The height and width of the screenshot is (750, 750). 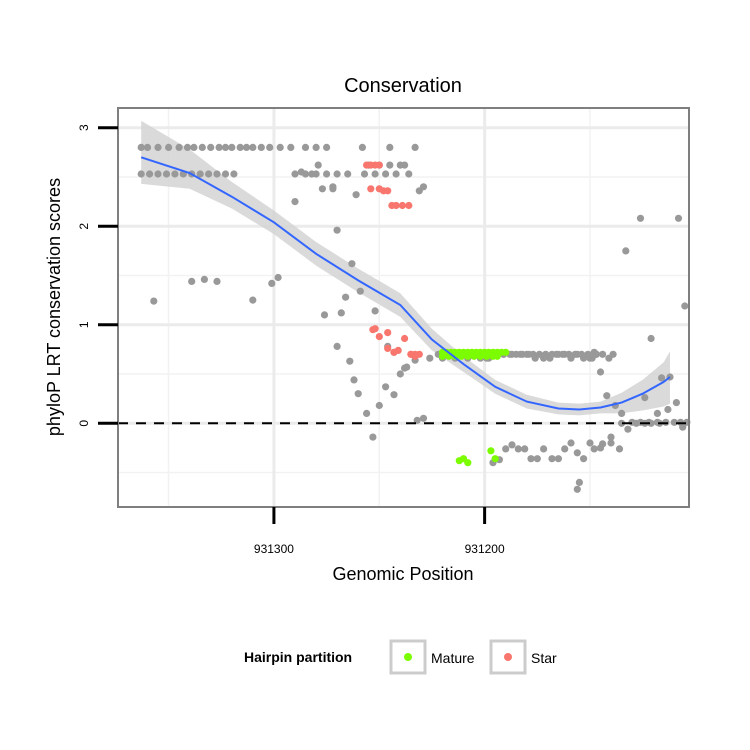 I want to click on y-axis: 0 1 2 3, so click(x=97, y=275).